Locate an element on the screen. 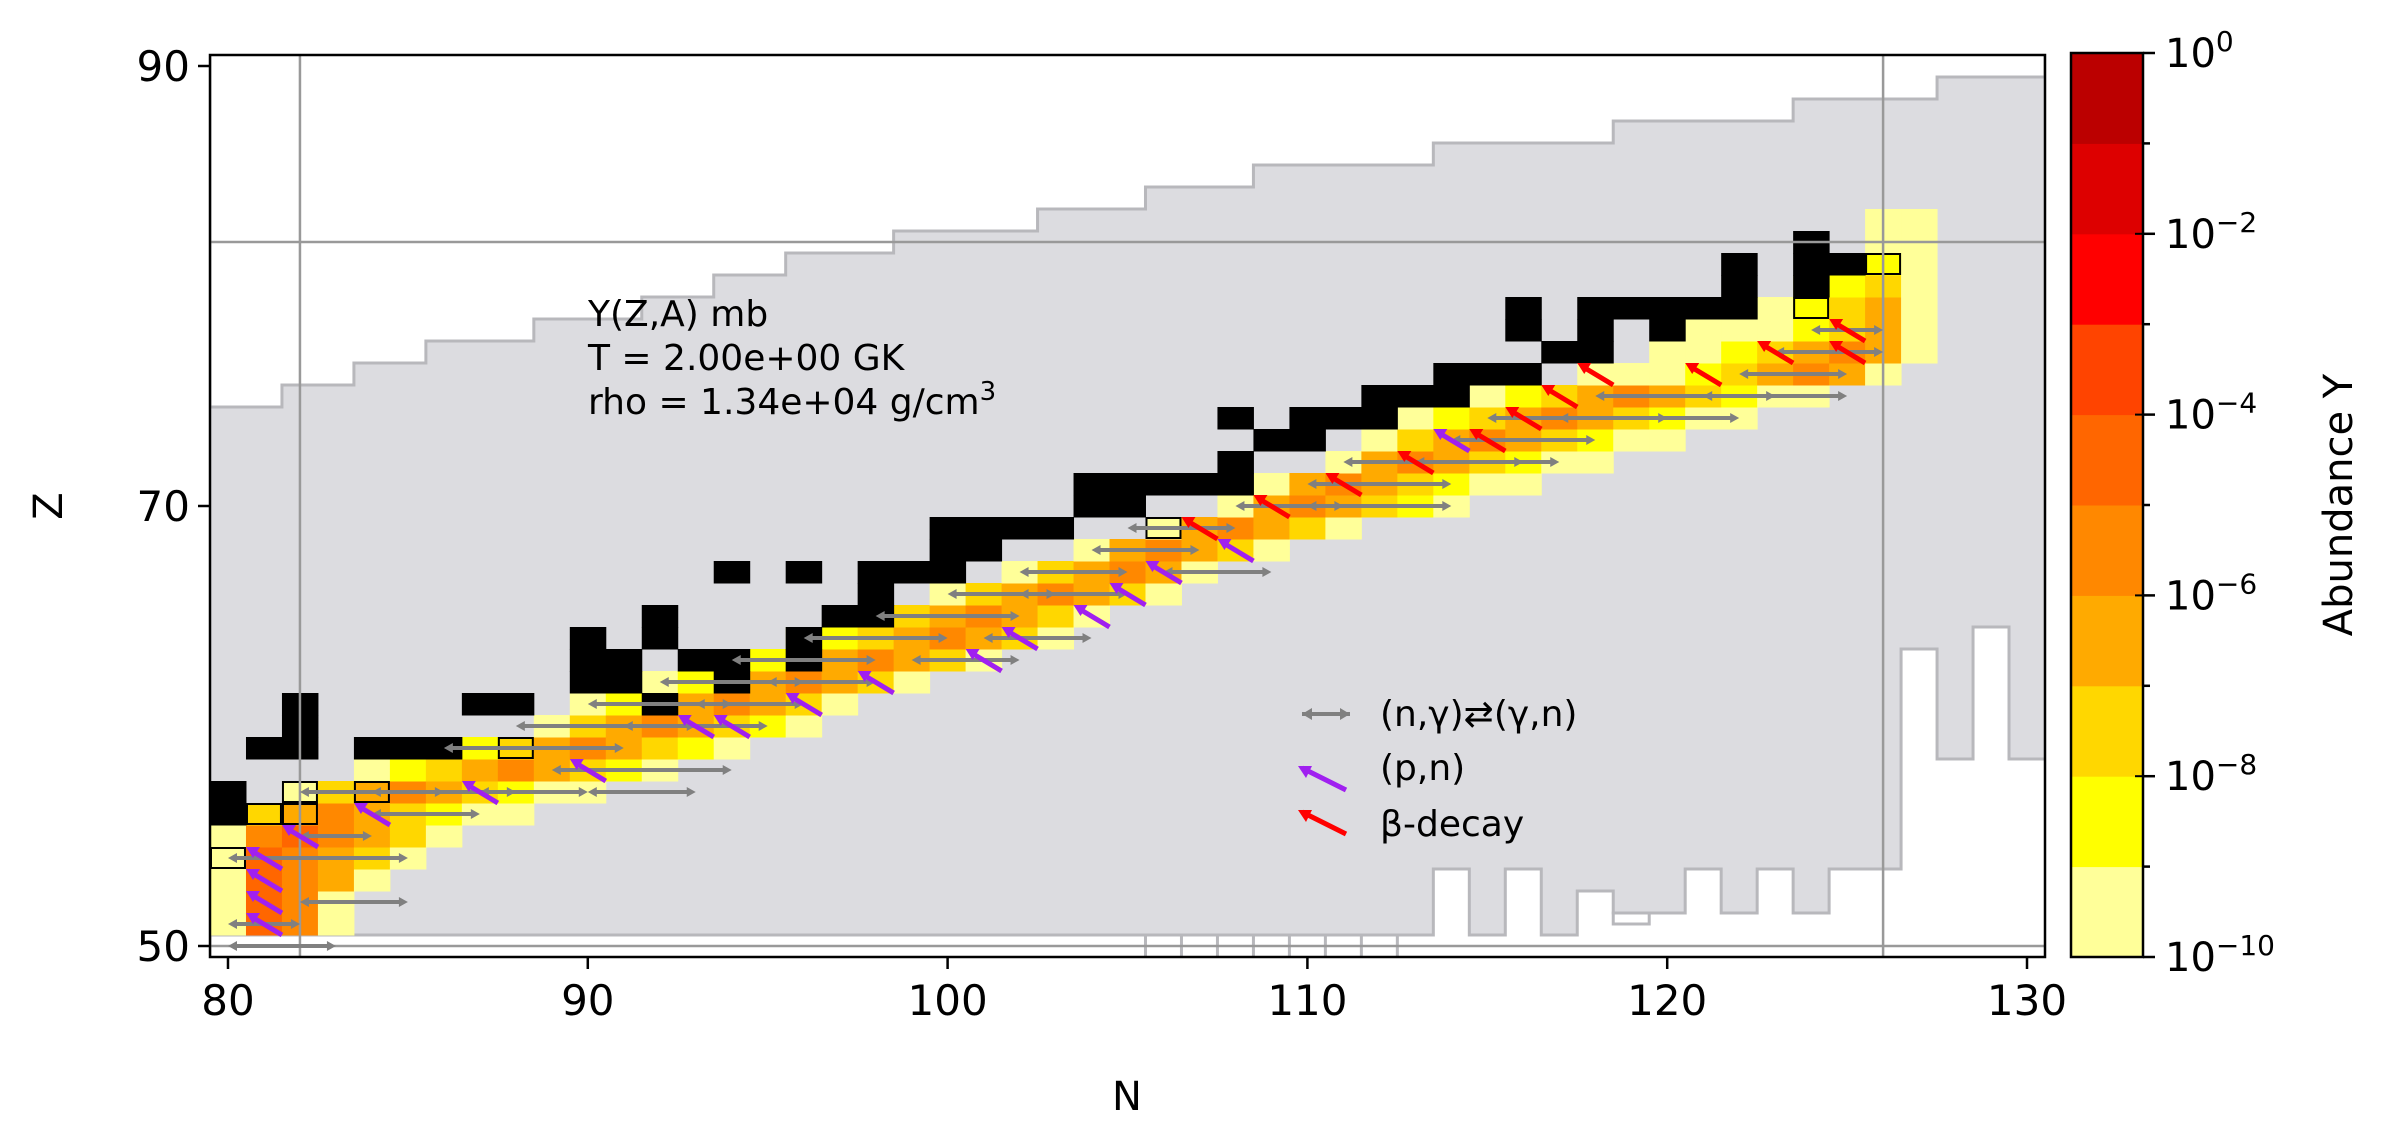 This screenshot has width=2381, height=1145. colorbar-tick-label: 10−4 is located at coordinates (2211, 413).